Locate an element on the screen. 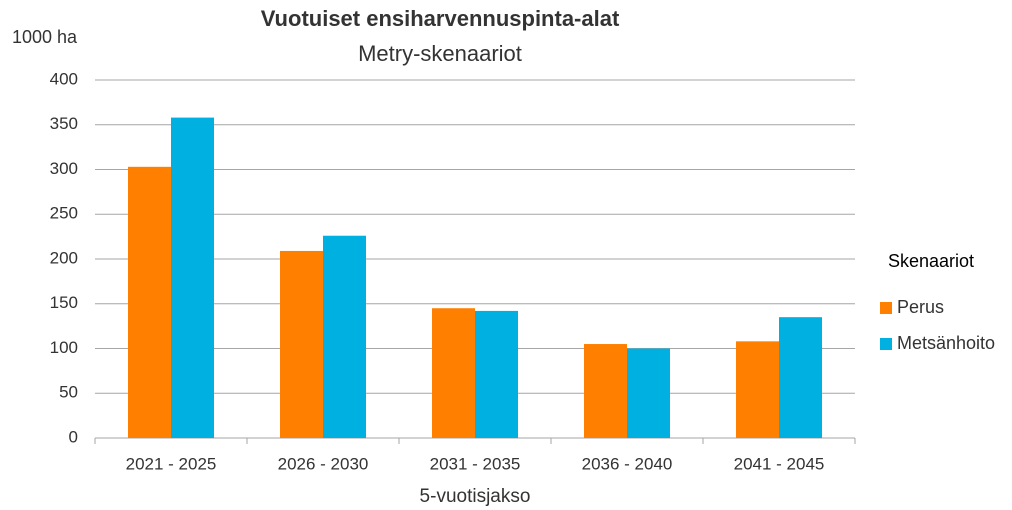  y-tick-label: 250 is located at coordinates (64, 213).